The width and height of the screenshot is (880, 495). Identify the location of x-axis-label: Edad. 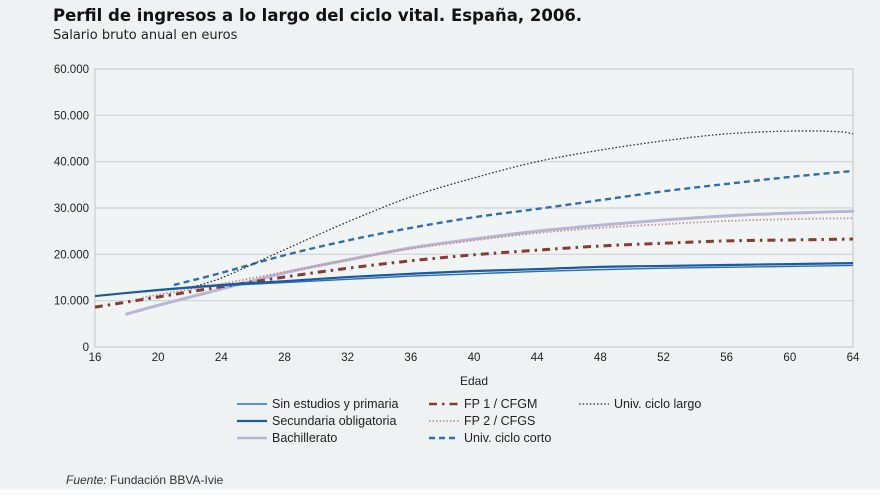
(474, 381).